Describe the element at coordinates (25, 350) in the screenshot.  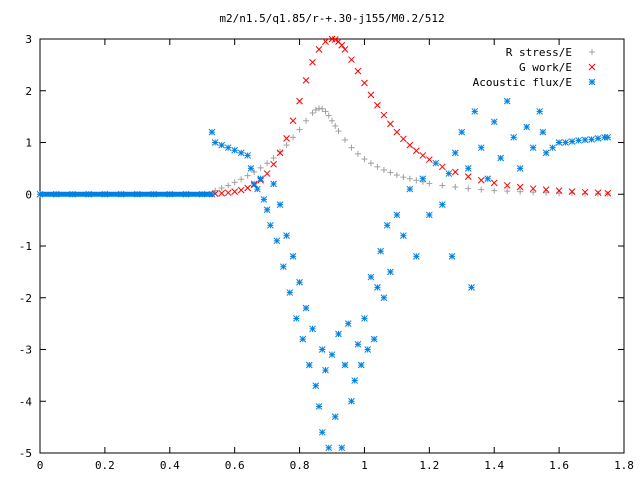
I see `y-tick-label: -3` at that location.